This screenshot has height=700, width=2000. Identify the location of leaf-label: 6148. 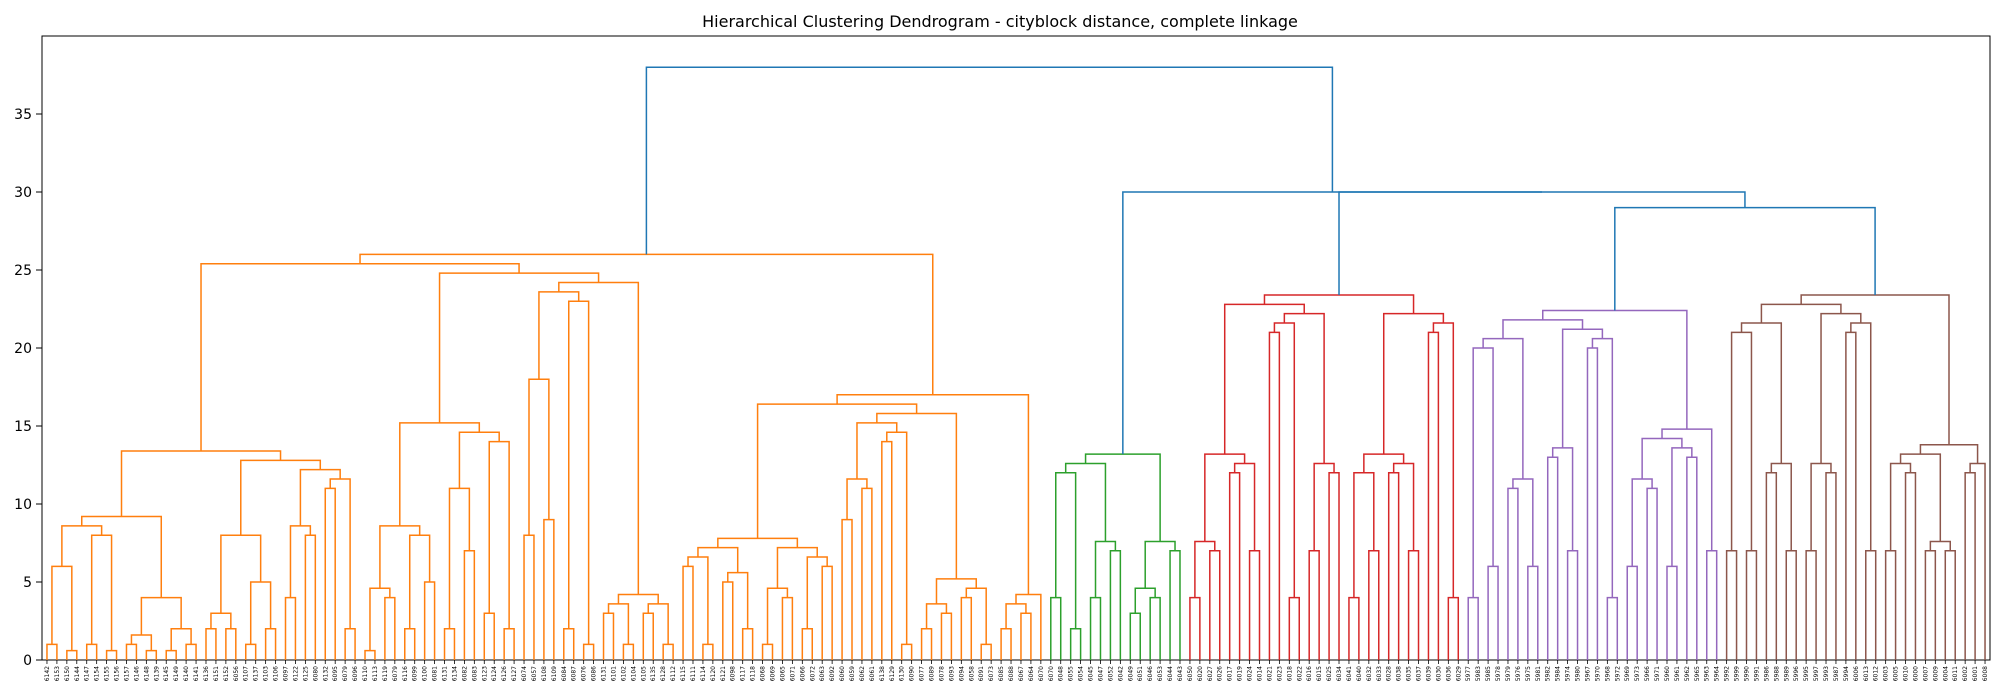
(146, 673).